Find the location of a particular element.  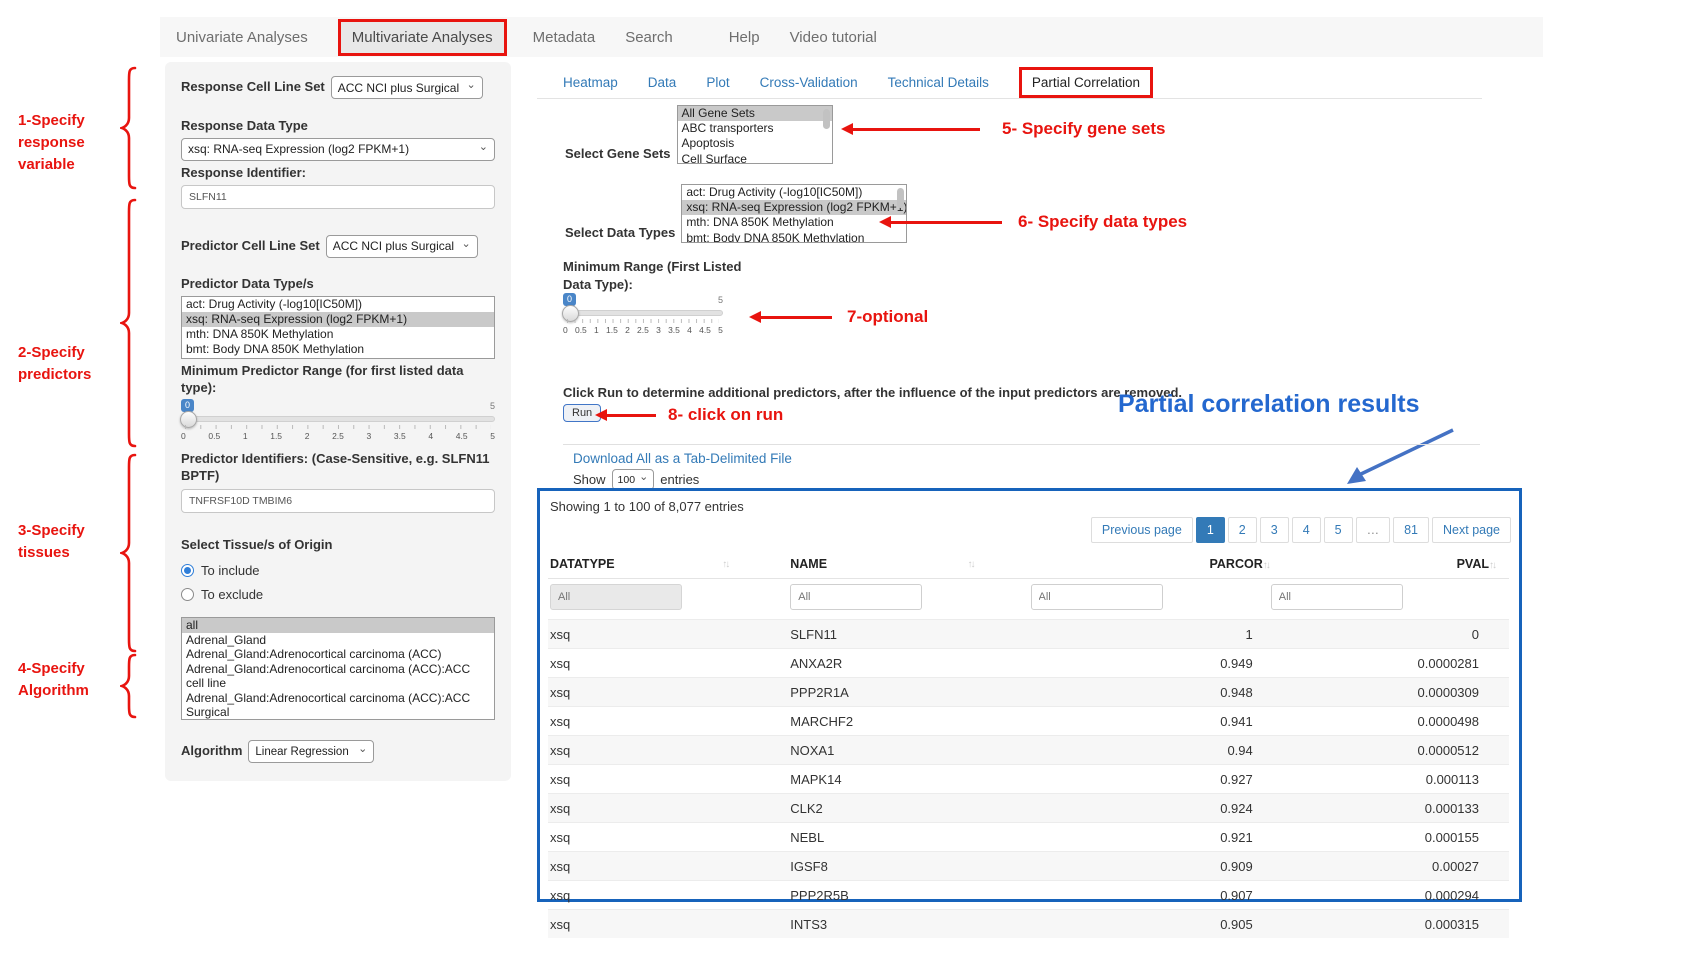

nav-item-metadata: Metadata is located at coordinates (564, 37).